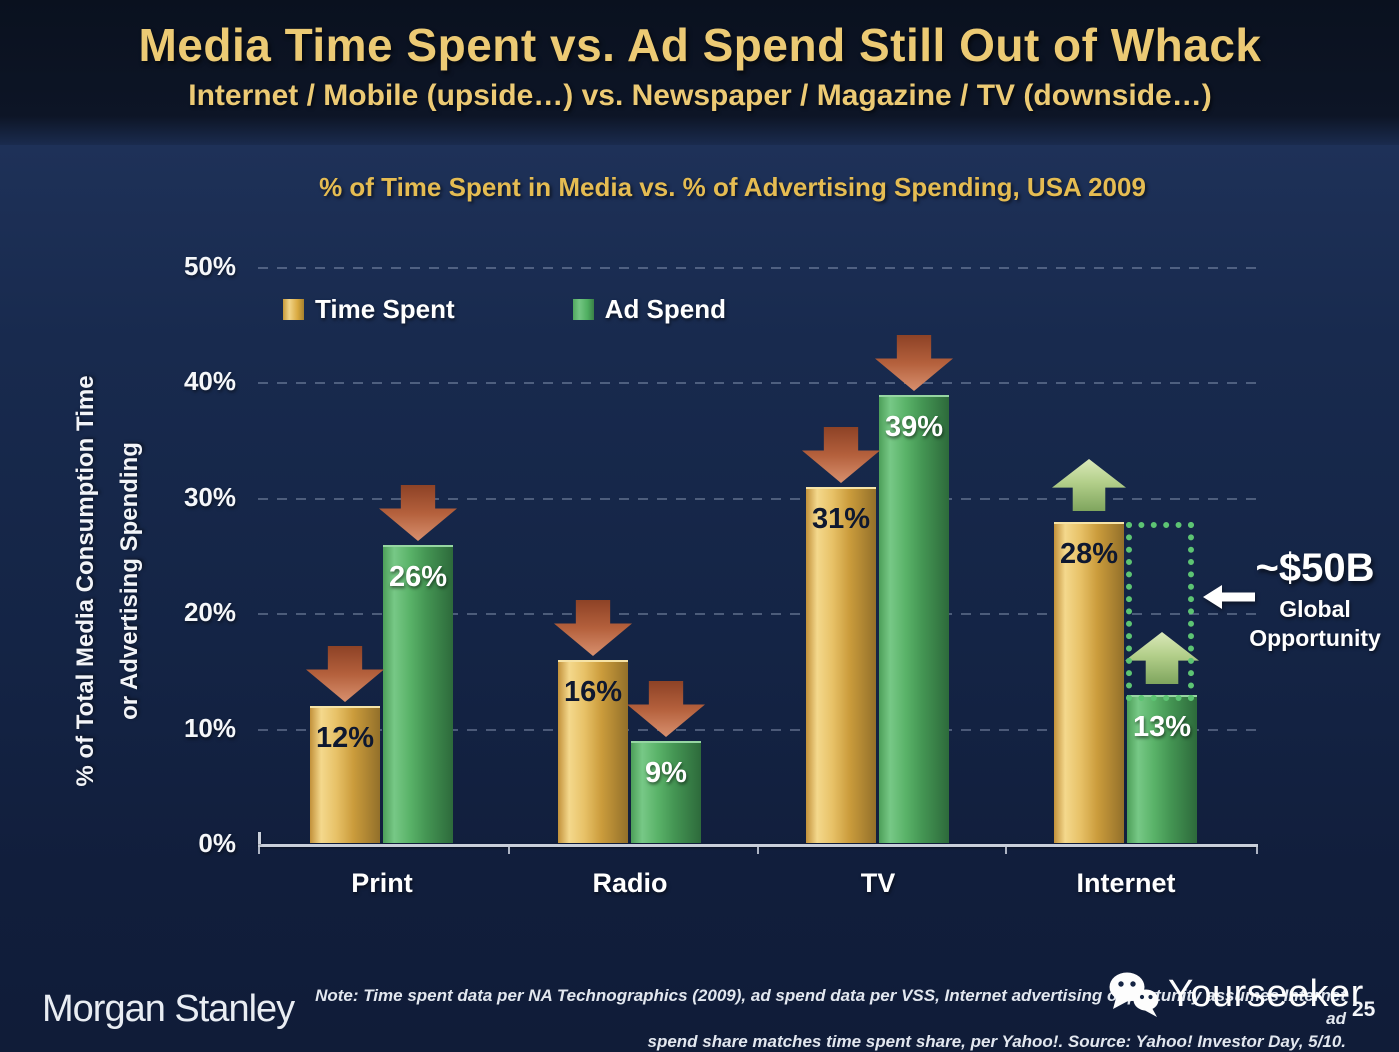  What do you see at coordinates (593, 692) in the screenshot?
I see `bar-value-label-time-radio: 16%` at bounding box center [593, 692].